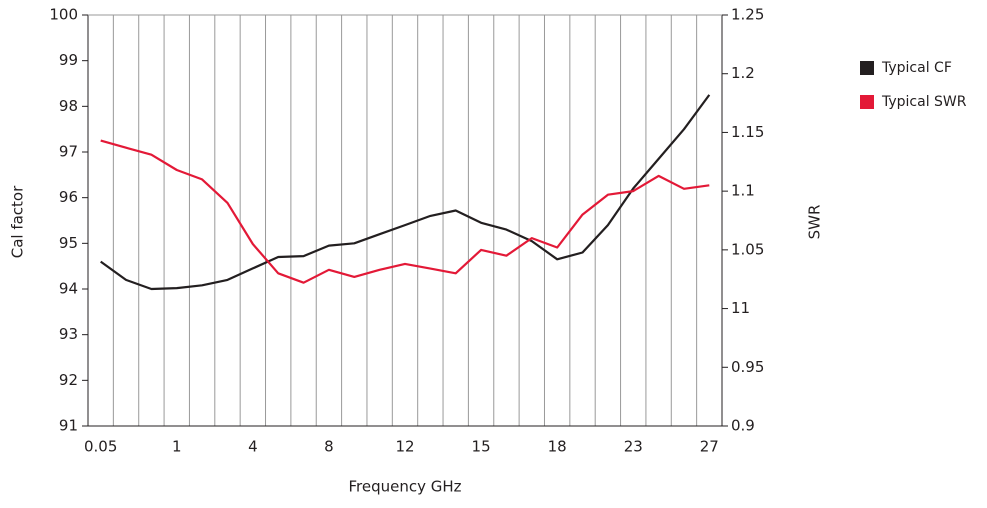  I want to click on y2-tick-label: 1.15, so click(747, 132).